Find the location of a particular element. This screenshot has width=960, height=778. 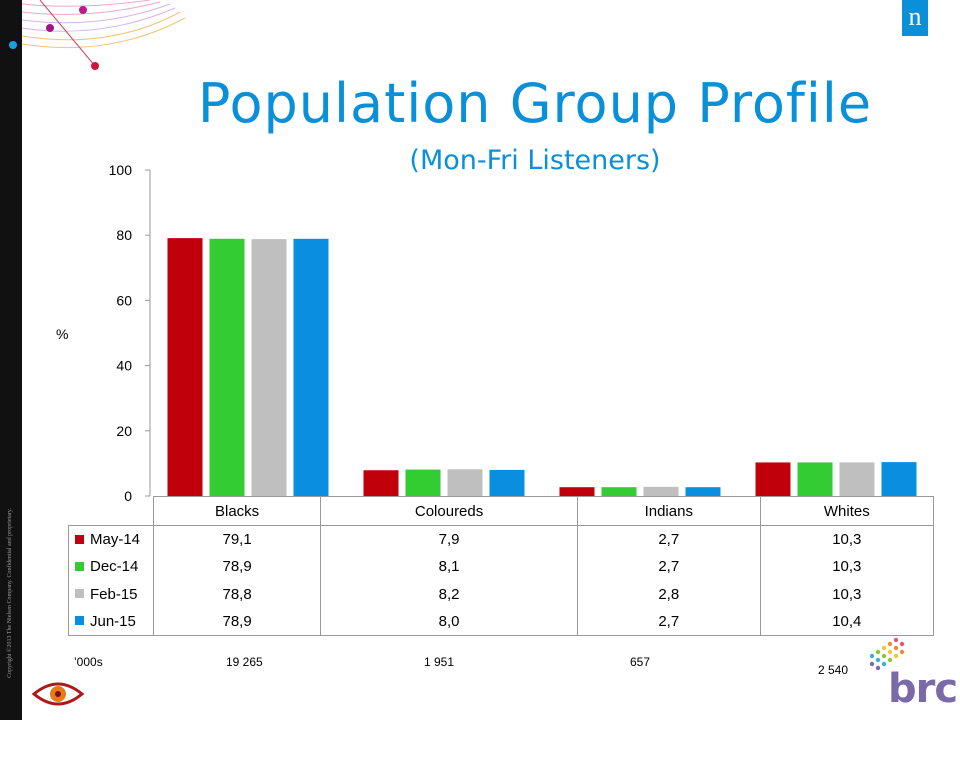

total-value: 2 540 is located at coordinates (833, 670).